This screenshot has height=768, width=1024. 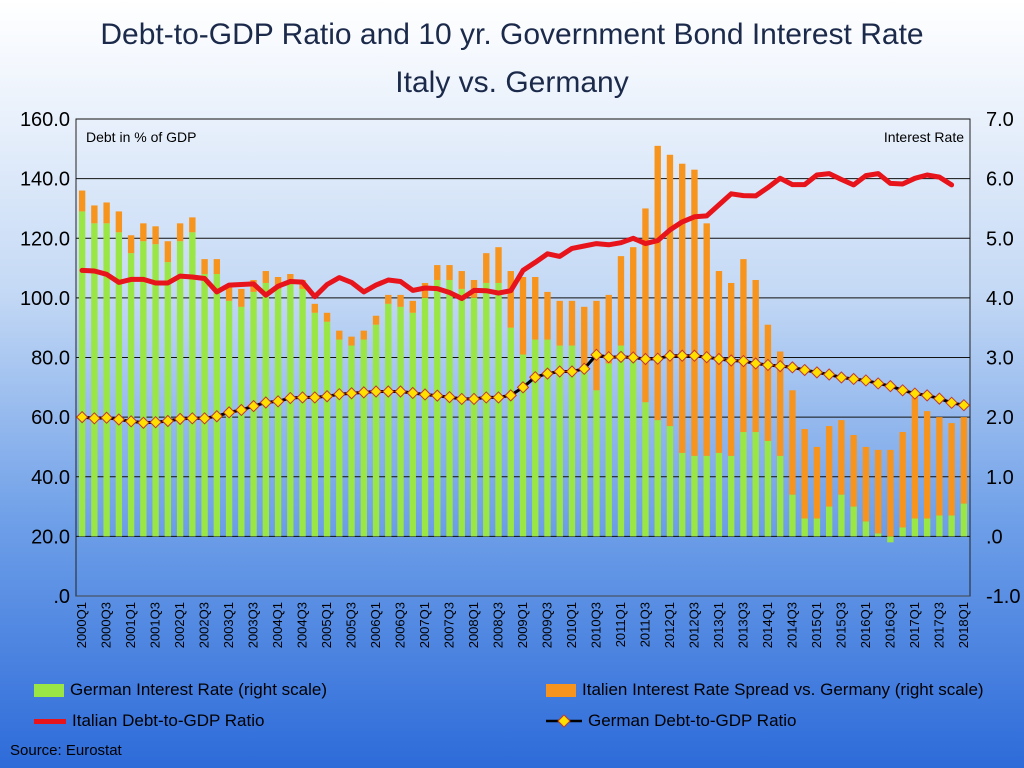 I want to click on right-axis-ticks: -1.0 .0 1.0 2.0 3.0 4.0 5.0 6.0 7.0, so click(x=1003, y=358).